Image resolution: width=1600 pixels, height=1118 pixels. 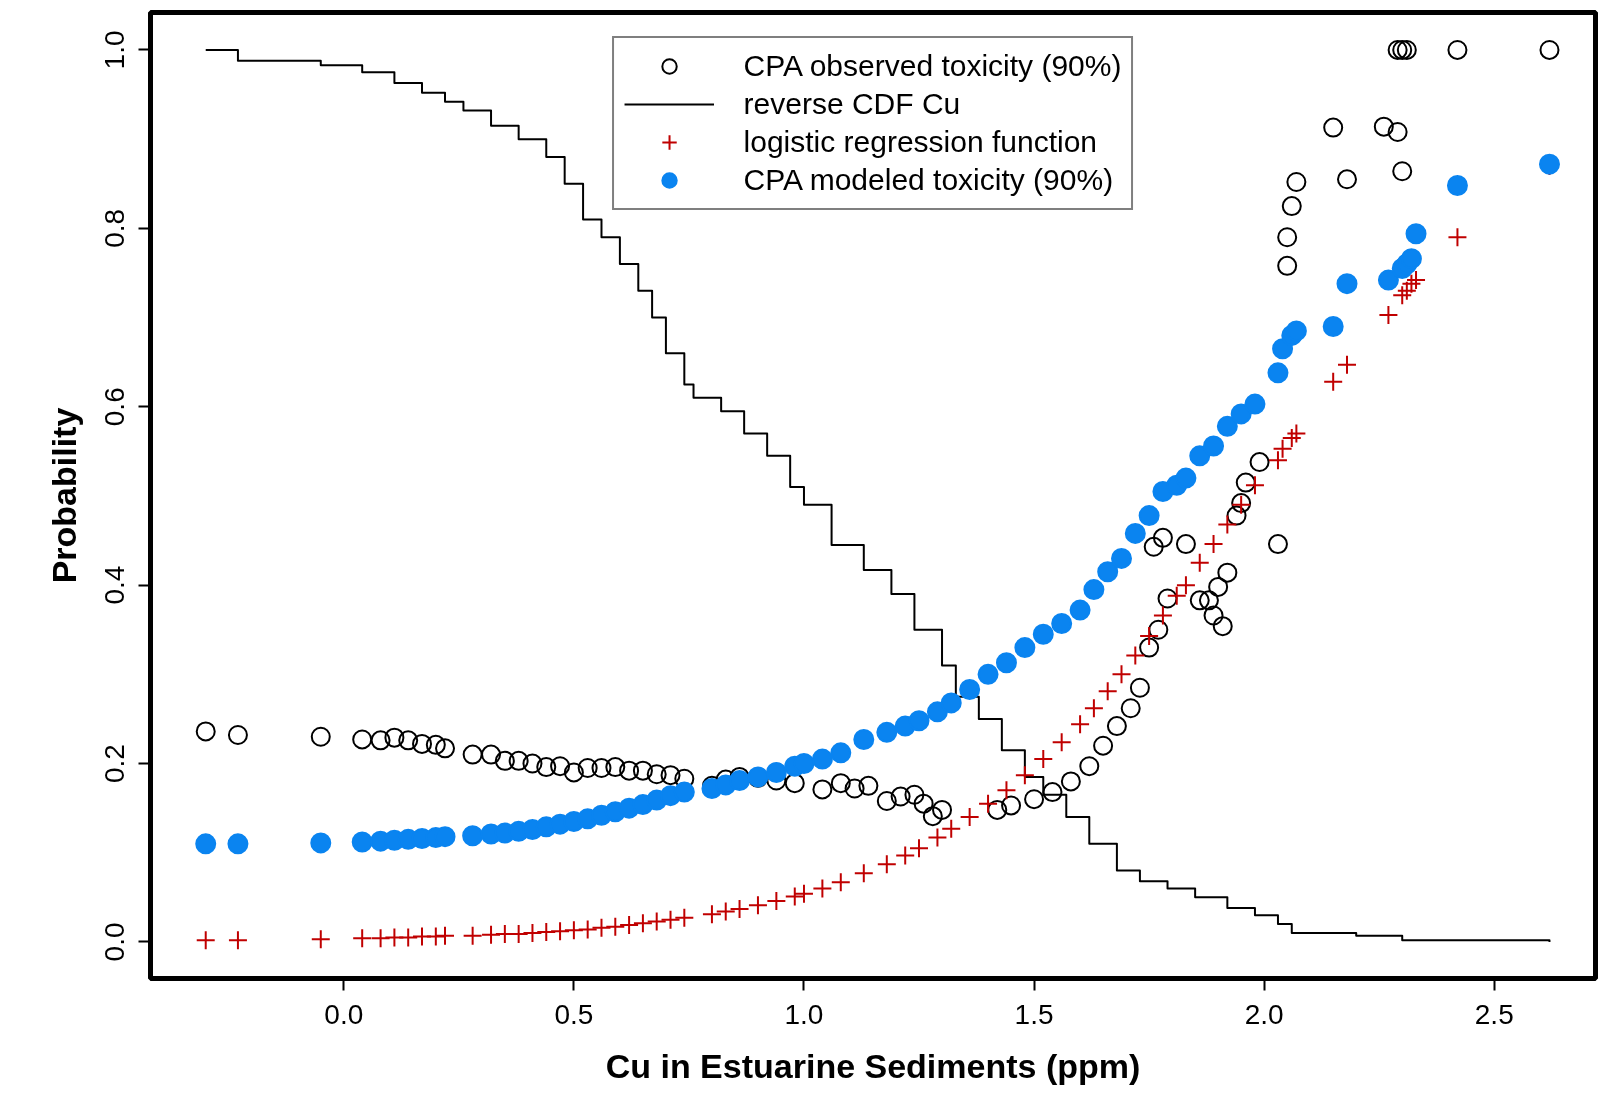 I want to click on y-tick-label: 1.0, so click(x=115, y=50).